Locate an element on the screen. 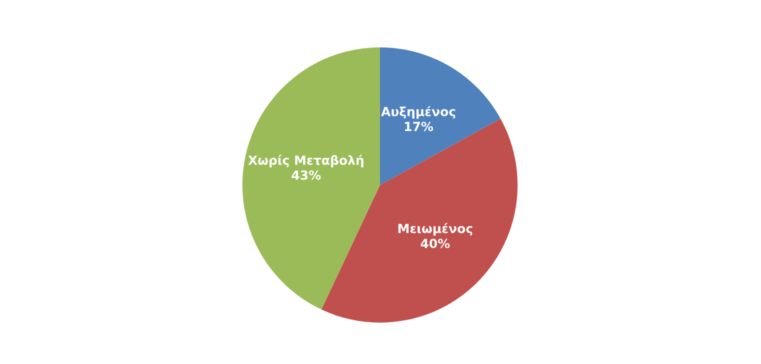 The width and height of the screenshot is (761, 364). data-label: 40% is located at coordinates (435, 243).